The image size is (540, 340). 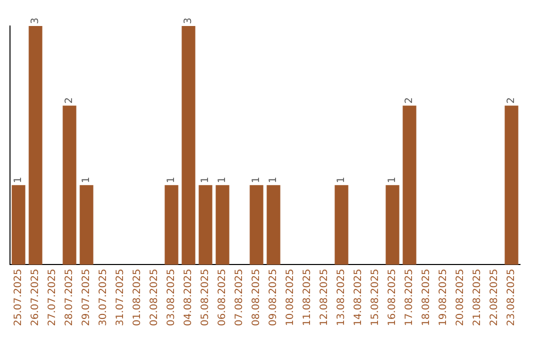 What do you see at coordinates (478, 297) in the screenshot?
I see `x-tick-label: 21.08.2025` at bounding box center [478, 297].